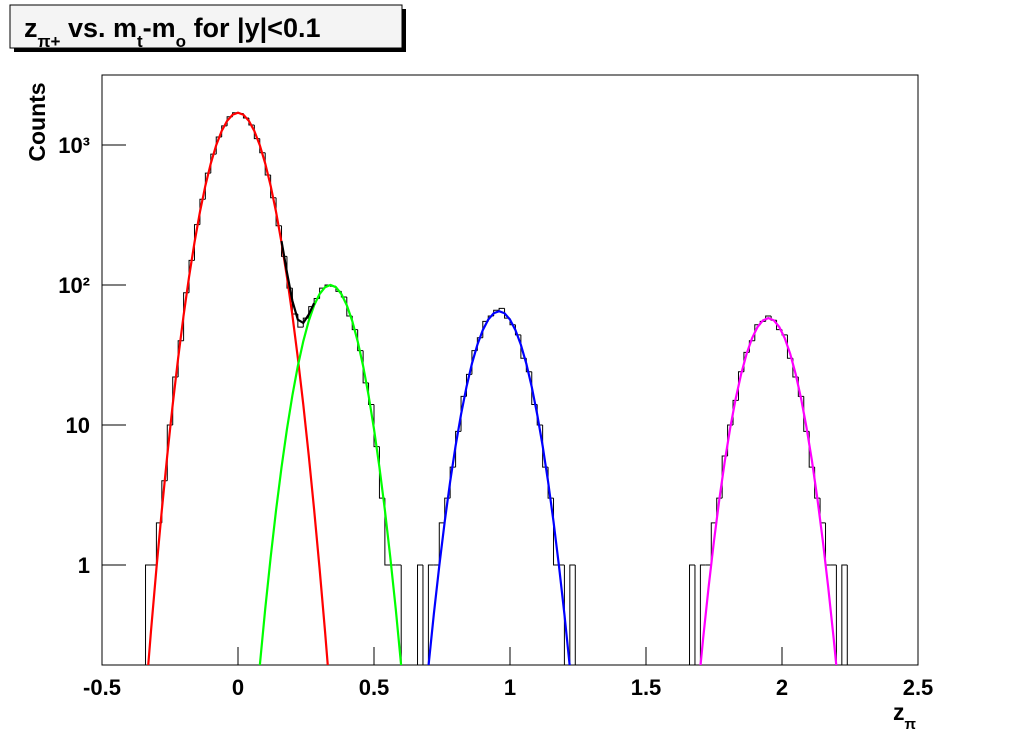 This screenshot has width=1020, height=745. Describe the element at coordinates (74, 285) in the screenshot. I see `y-tick-label: 10²` at that location.